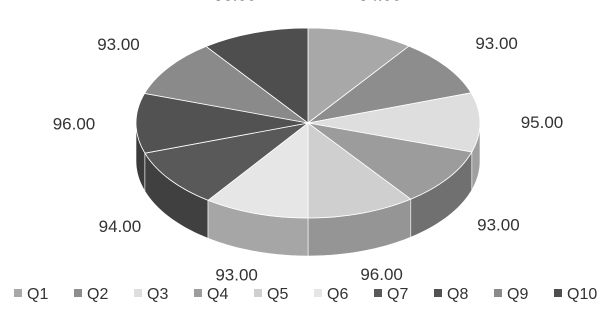 This screenshot has width=616, height=325. What do you see at coordinates (337, 294) in the screenshot?
I see `legend-label-q6: Q6` at bounding box center [337, 294].